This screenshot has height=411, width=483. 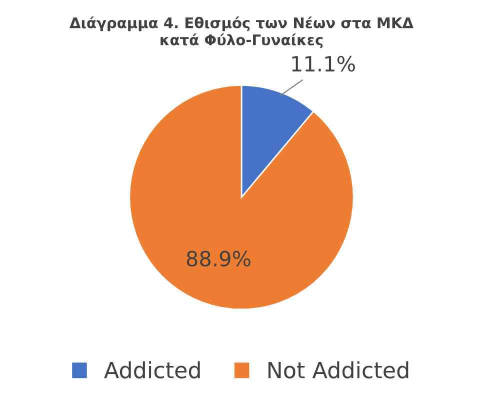 What do you see at coordinates (338, 369) in the screenshot?
I see `legend-label: Not Addicted` at bounding box center [338, 369].